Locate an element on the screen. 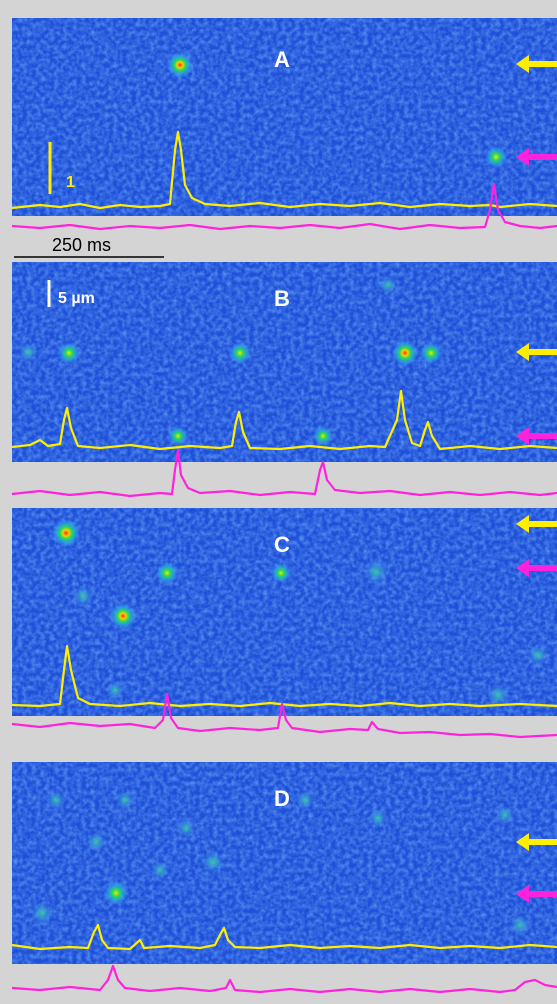 Image resolution: width=557 pixels, height=1004 pixels. time-scale-label: 250 ms is located at coordinates (81, 245).